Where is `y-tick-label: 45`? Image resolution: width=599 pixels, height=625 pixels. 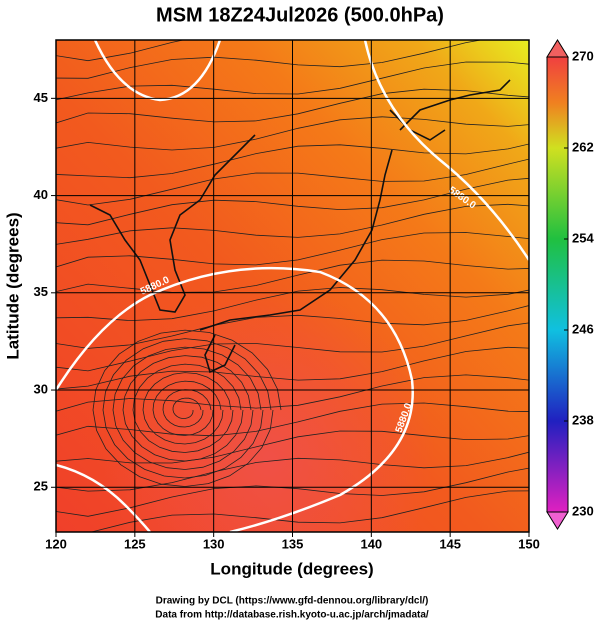
y-tick-label: 45 is located at coordinates (41, 97).